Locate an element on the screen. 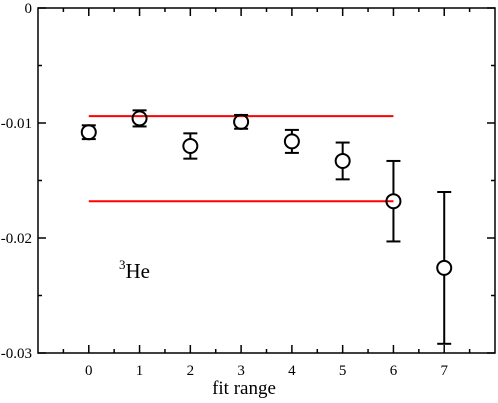 Image resolution: width=498 pixels, height=403 pixels. he3-annotation: 3He is located at coordinates (134, 270).